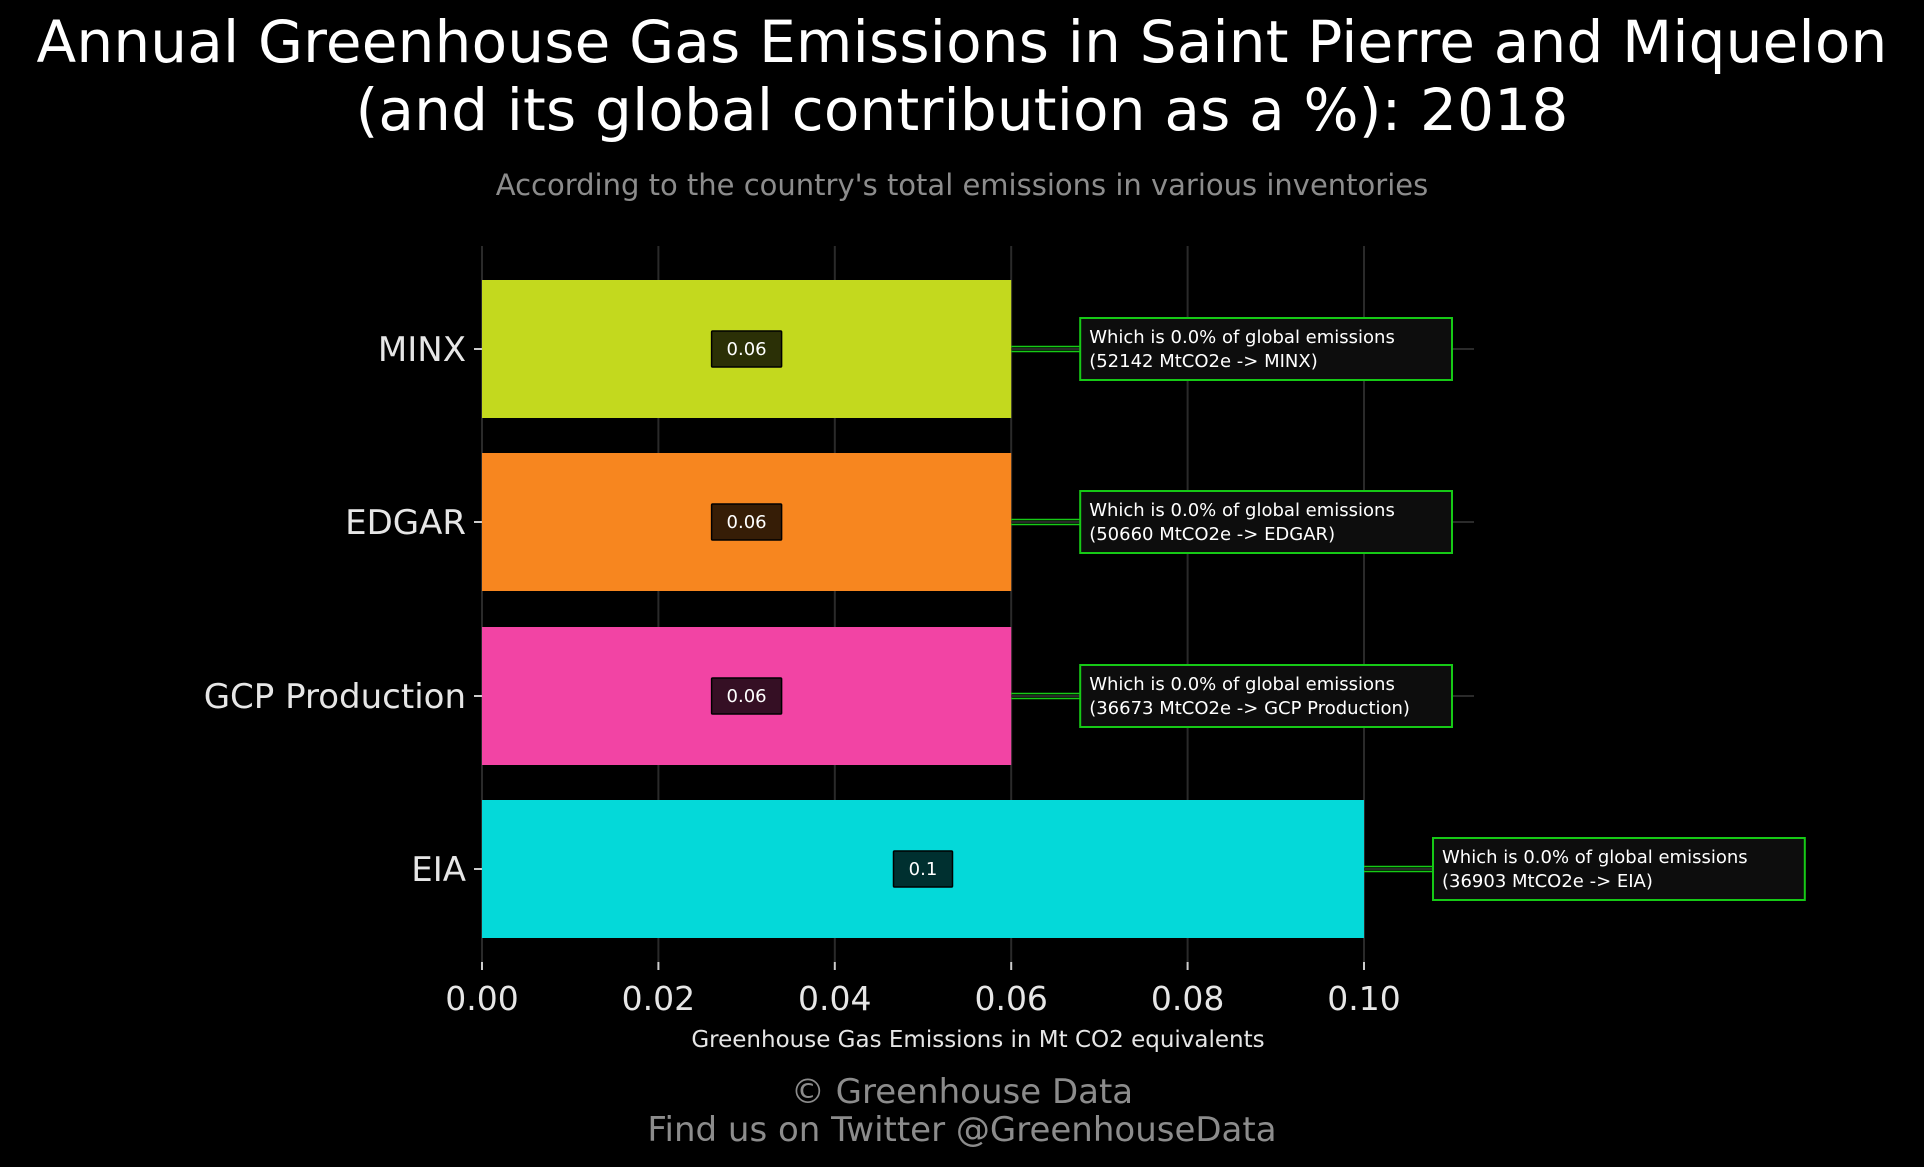  Describe the element at coordinates (1010, 998) in the screenshot. I see `x-tick-label: 0.06` at that location.